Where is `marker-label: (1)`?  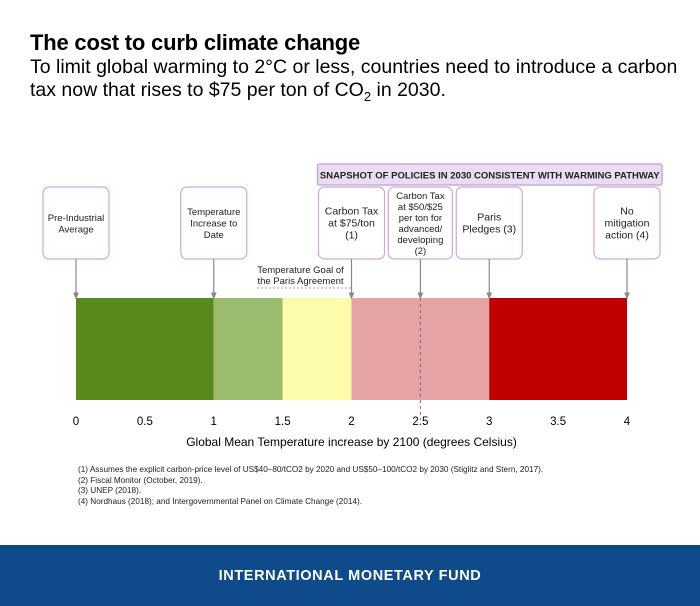 marker-label: (1) is located at coordinates (351, 236).